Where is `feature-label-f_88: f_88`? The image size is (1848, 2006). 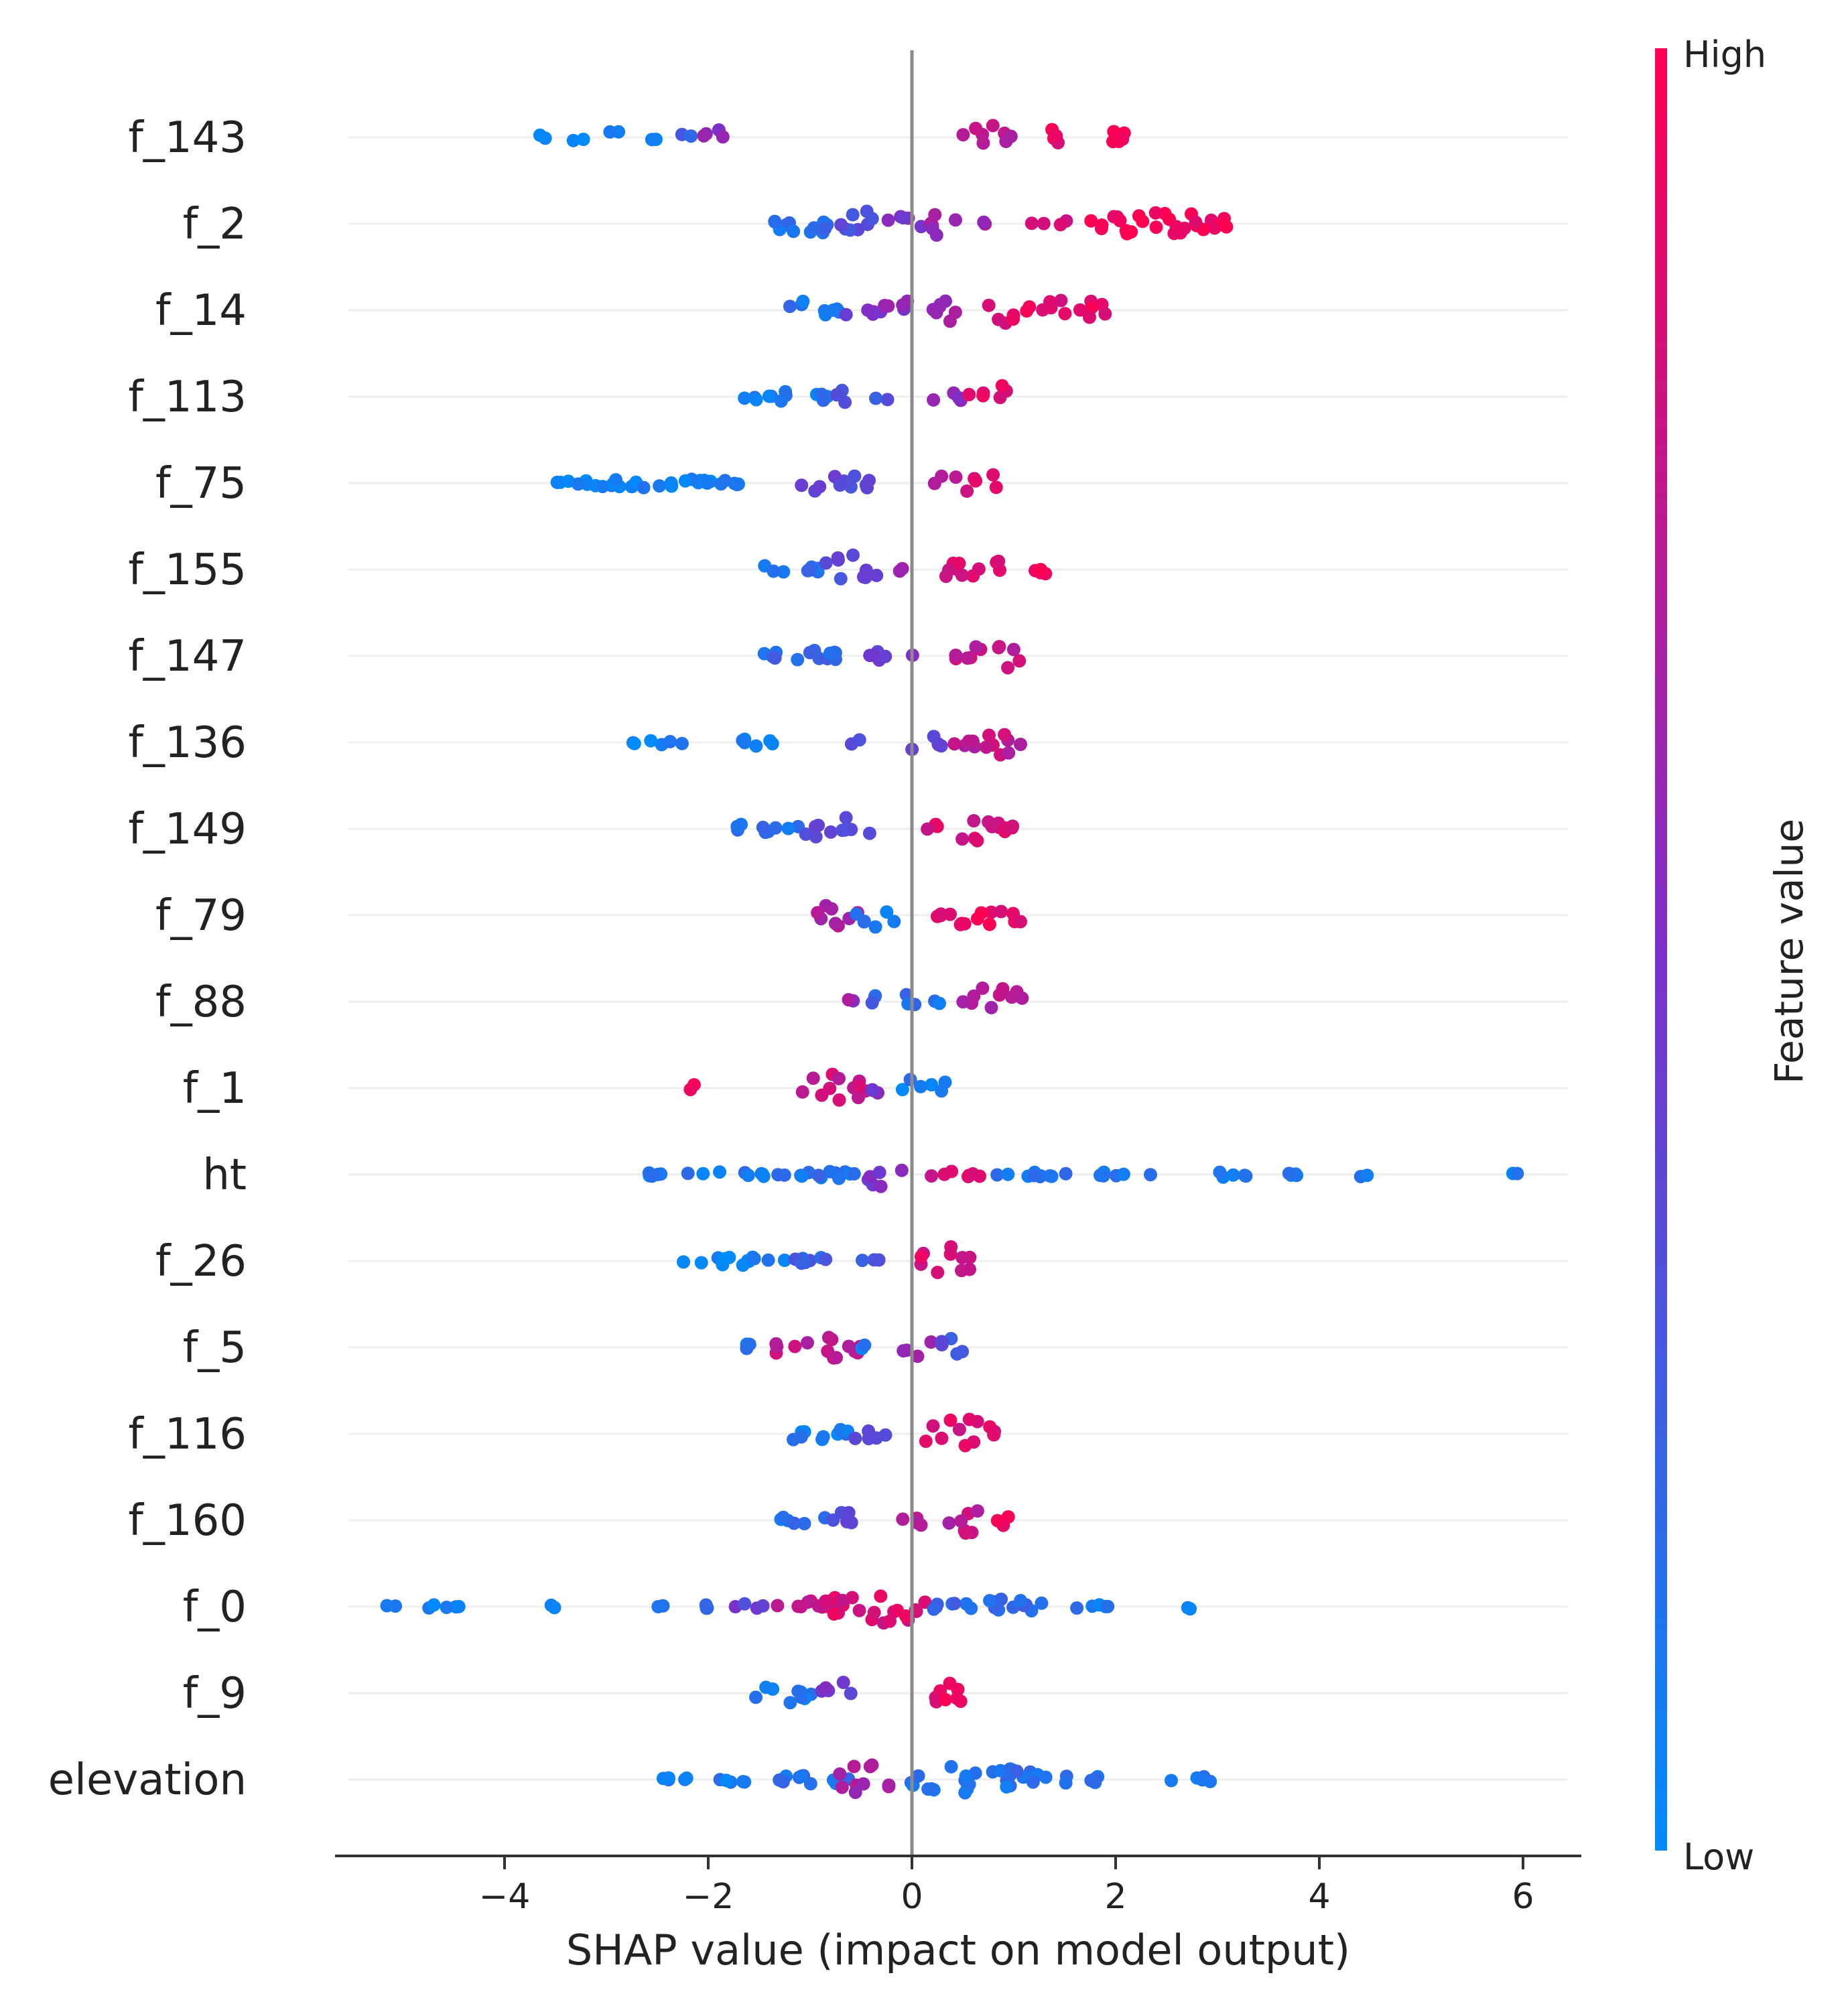 feature-label-f_88: f_88 is located at coordinates (201, 1002).